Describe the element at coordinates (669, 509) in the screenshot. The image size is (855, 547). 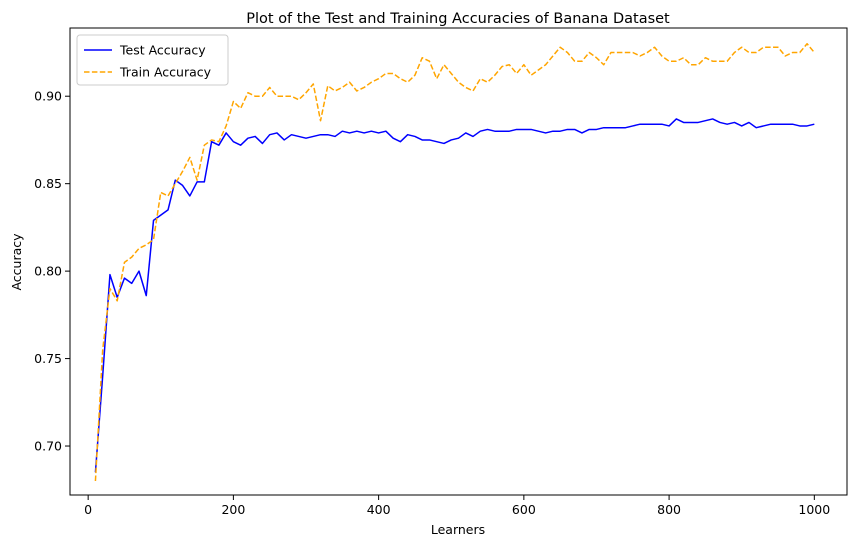
I see `x-tick-label: 800` at that location.